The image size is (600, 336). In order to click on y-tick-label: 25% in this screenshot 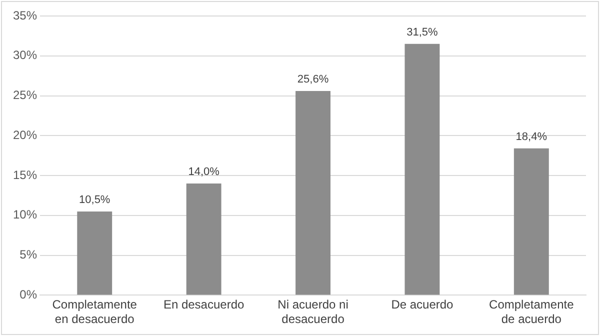, I will do `click(25, 95)`.